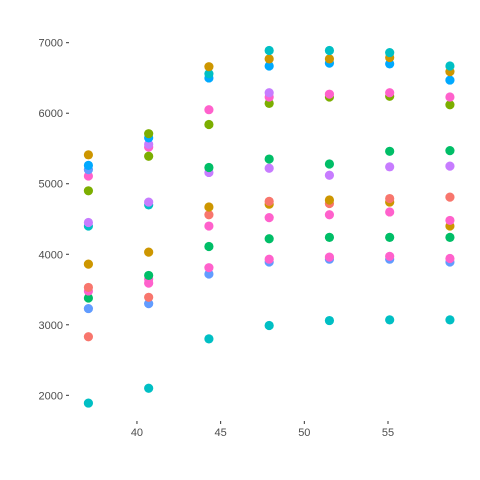 This screenshot has width=480, height=480. Describe the element at coordinates (51, 185) in the screenshot. I see `y-tick-label: 5000` at that location.